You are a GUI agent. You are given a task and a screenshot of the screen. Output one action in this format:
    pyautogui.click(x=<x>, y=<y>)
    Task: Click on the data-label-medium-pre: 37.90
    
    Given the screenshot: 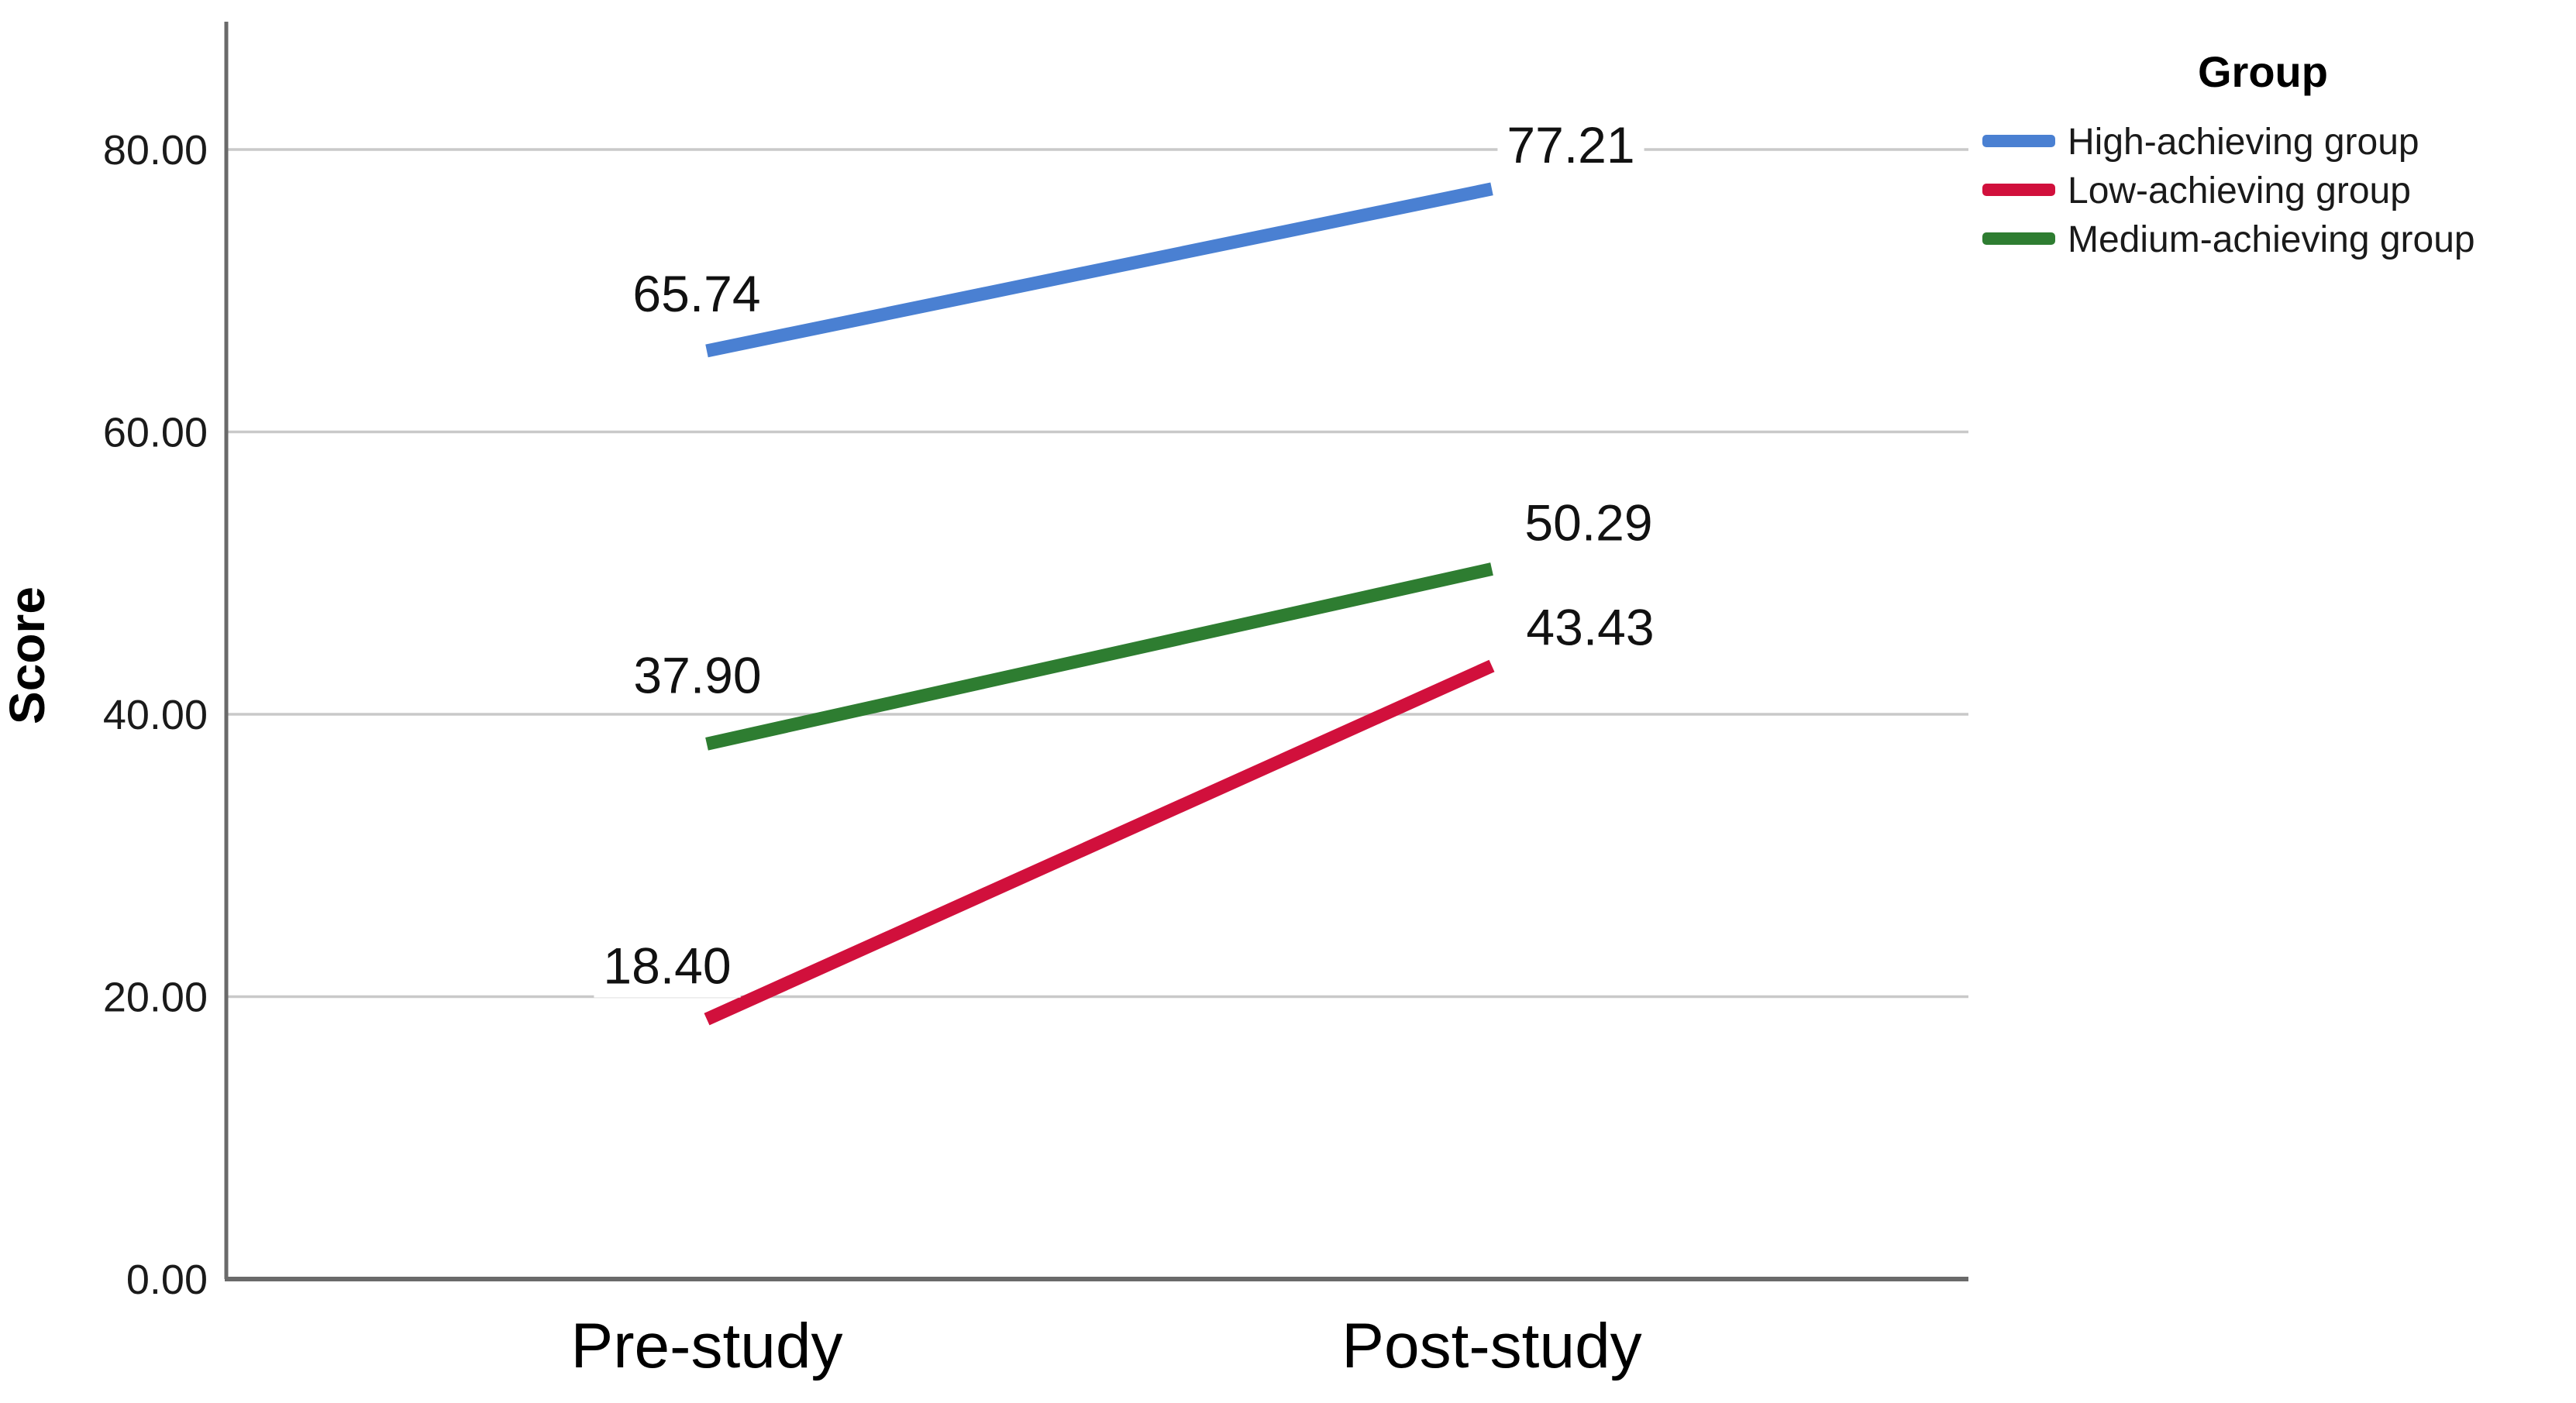 What is the action you would take?
    pyautogui.click(x=697, y=675)
    